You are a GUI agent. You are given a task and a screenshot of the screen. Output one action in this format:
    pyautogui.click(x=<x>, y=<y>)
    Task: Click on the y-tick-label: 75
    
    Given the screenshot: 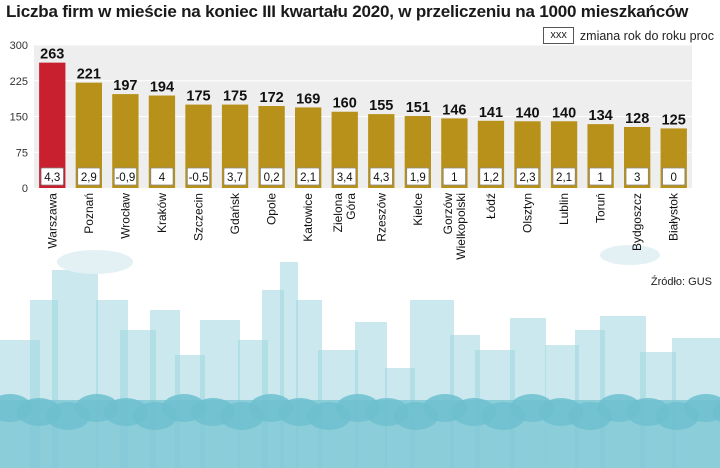 What is the action you would take?
    pyautogui.click(x=22, y=153)
    